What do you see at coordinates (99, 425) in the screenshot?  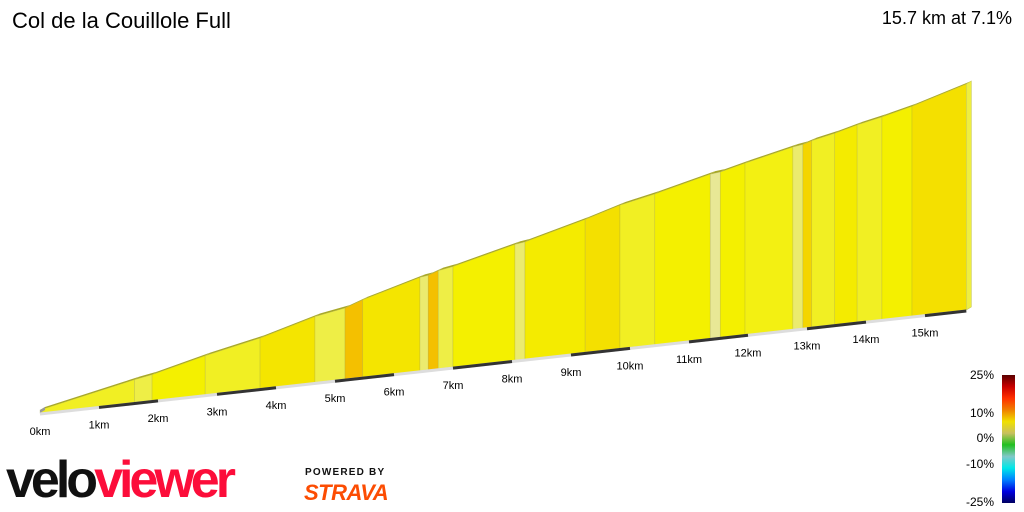 I see `x-tick-label: 1km` at bounding box center [99, 425].